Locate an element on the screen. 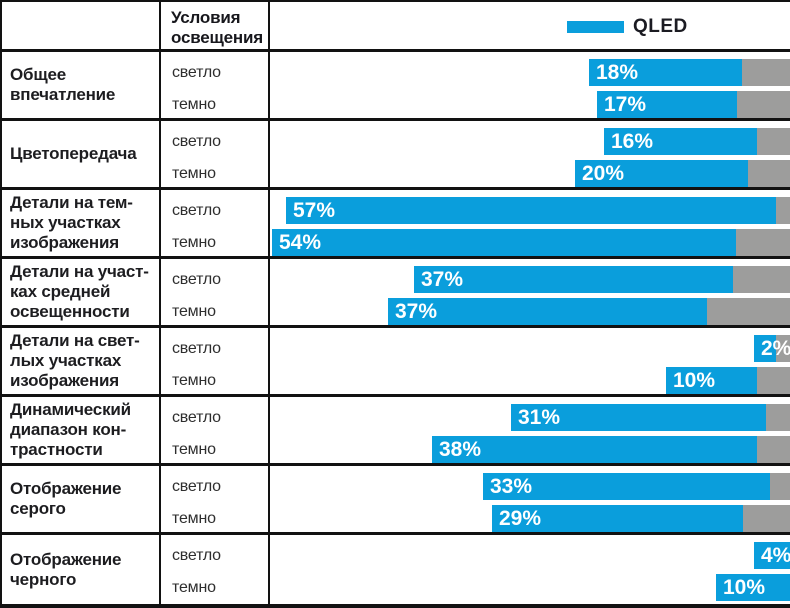 The height and width of the screenshot is (608, 790). bar-qled-value: 4% is located at coordinates (772, 555).